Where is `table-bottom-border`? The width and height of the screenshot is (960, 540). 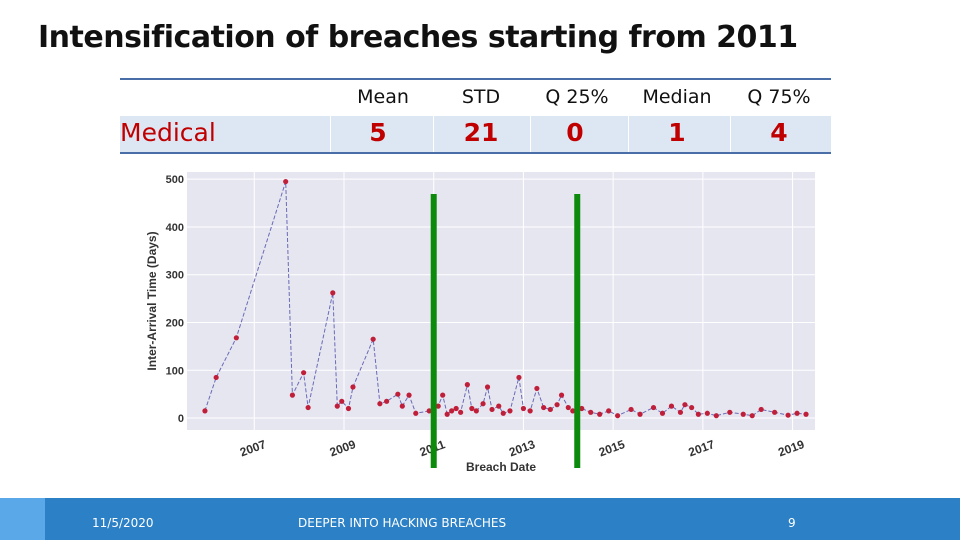 table-bottom-border is located at coordinates (475, 153).